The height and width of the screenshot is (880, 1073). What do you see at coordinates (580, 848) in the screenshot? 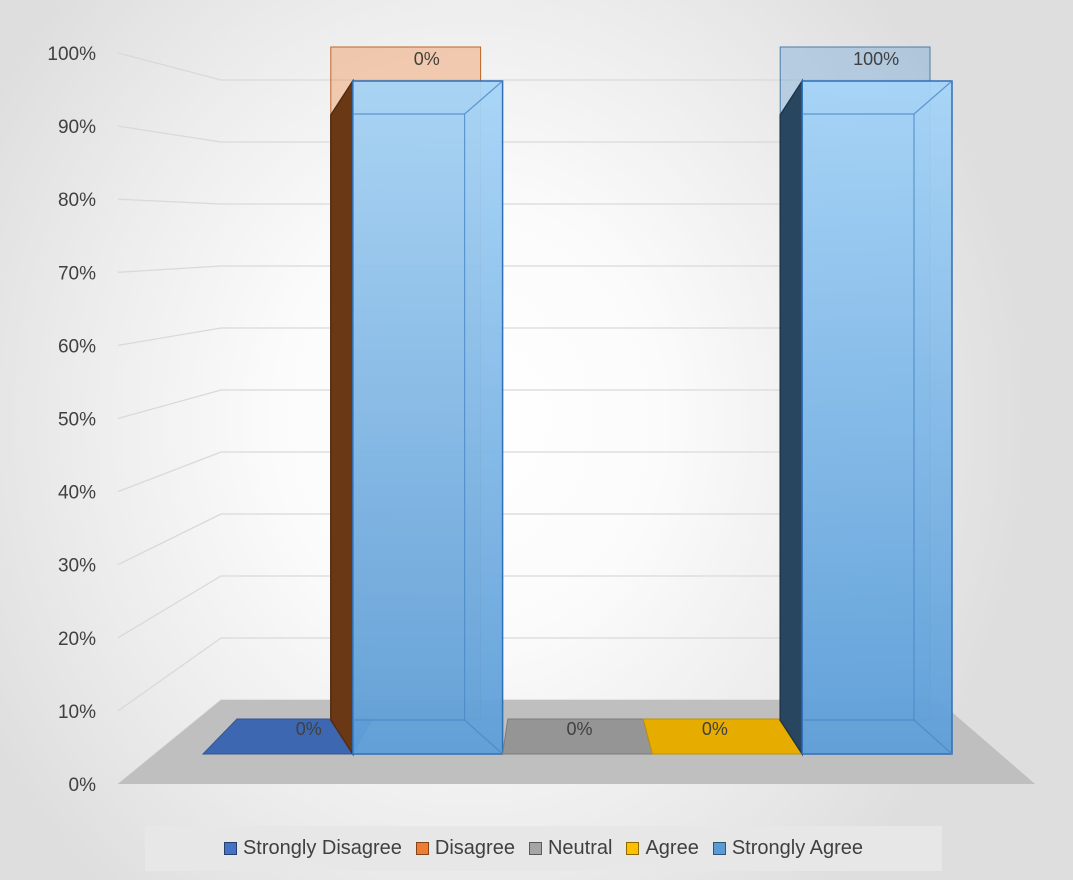
I see `legend-label: Neutral` at bounding box center [580, 848].